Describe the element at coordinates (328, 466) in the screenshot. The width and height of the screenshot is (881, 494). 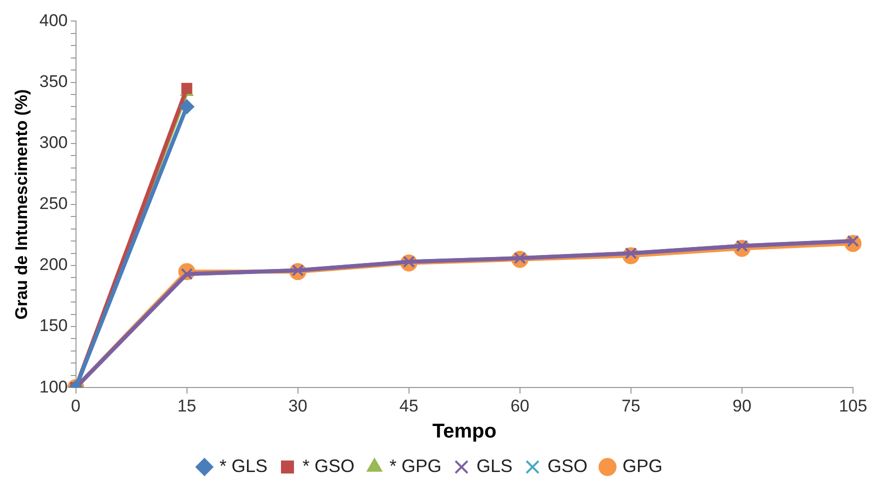
I see `legend-label: * GSO` at that location.